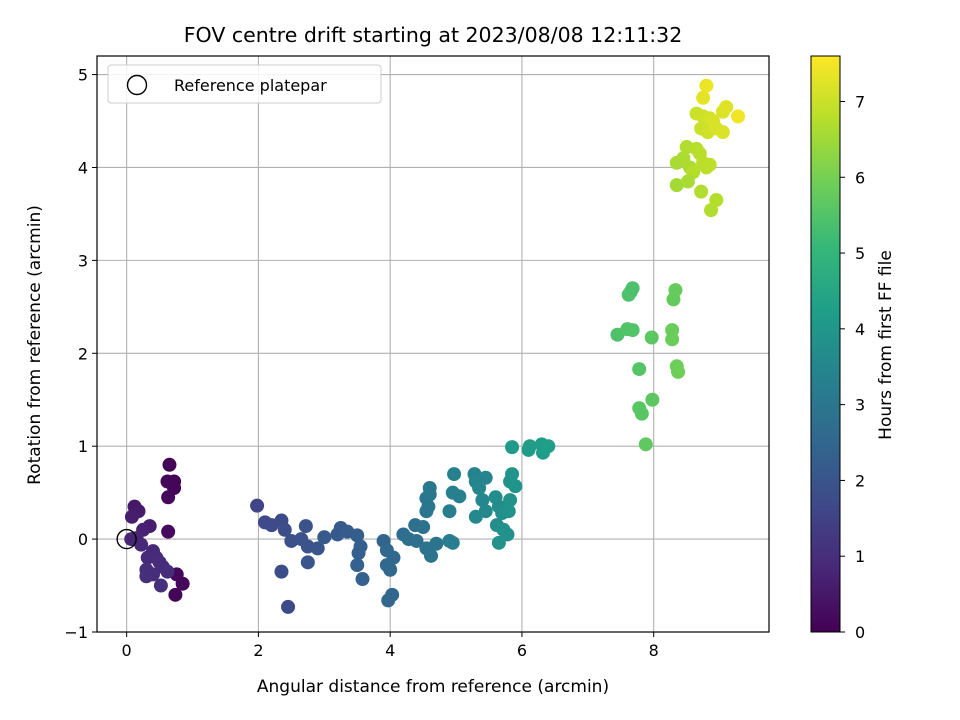  What do you see at coordinates (35, 345) in the screenshot?
I see `y-axis-title: Rotation from reference (arcmin)` at bounding box center [35, 345].